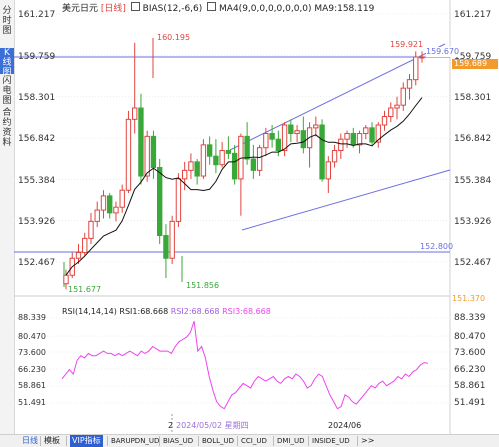 The width and height of the screenshot is (499, 447). What do you see at coordinates (218, 441) in the screenshot?
I see `indicator-boll: BOLL_UD` at bounding box center [218, 441].